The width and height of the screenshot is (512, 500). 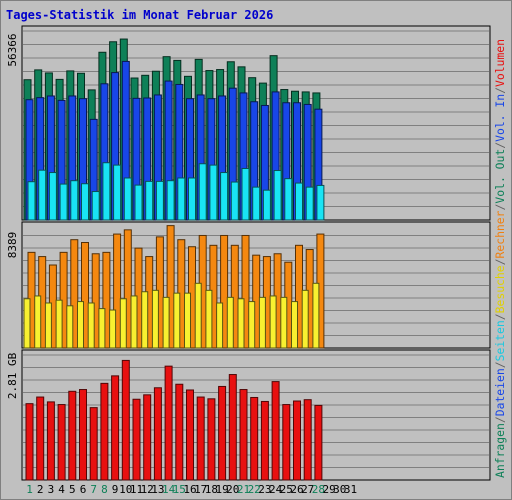 What do you see at coordinates (12, 49) in the screenshot?
I see `max-label-top: 56366` at bounding box center [12, 49].